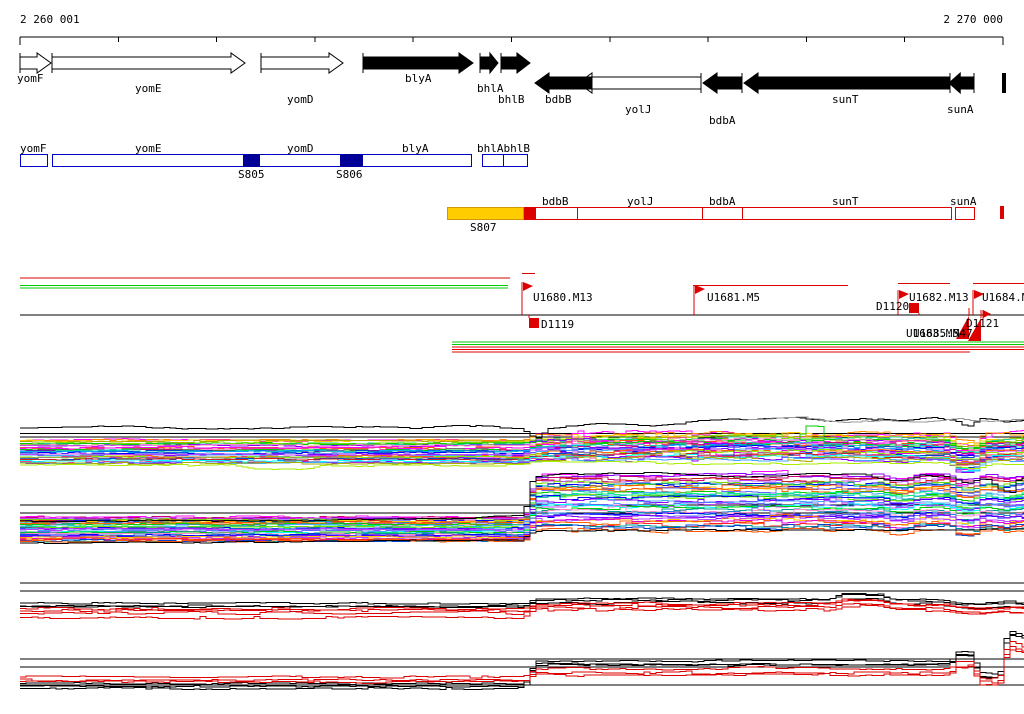 Image resolution: width=1024 pixels, height=714 pixels. Describe the element at coordinates (148, 148) in the screenshot. I see `forward-track-label-yomE: yomE` at that location.